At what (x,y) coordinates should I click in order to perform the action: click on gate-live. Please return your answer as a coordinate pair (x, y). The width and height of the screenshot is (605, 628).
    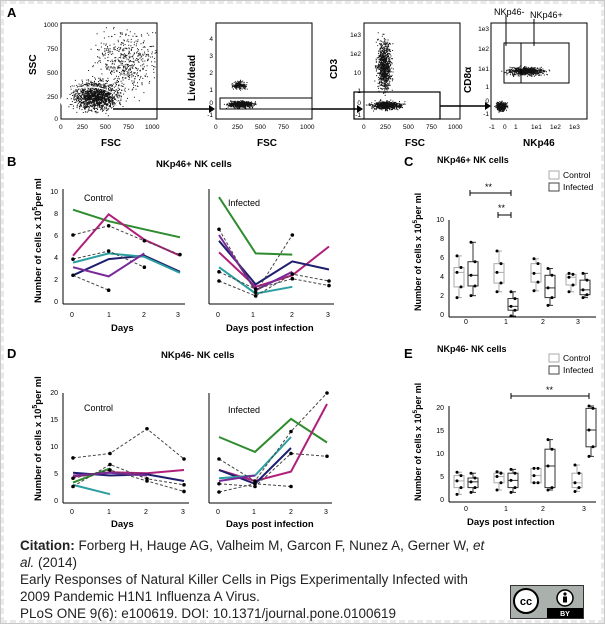
    Looking at the image, I should click on (266, 103).